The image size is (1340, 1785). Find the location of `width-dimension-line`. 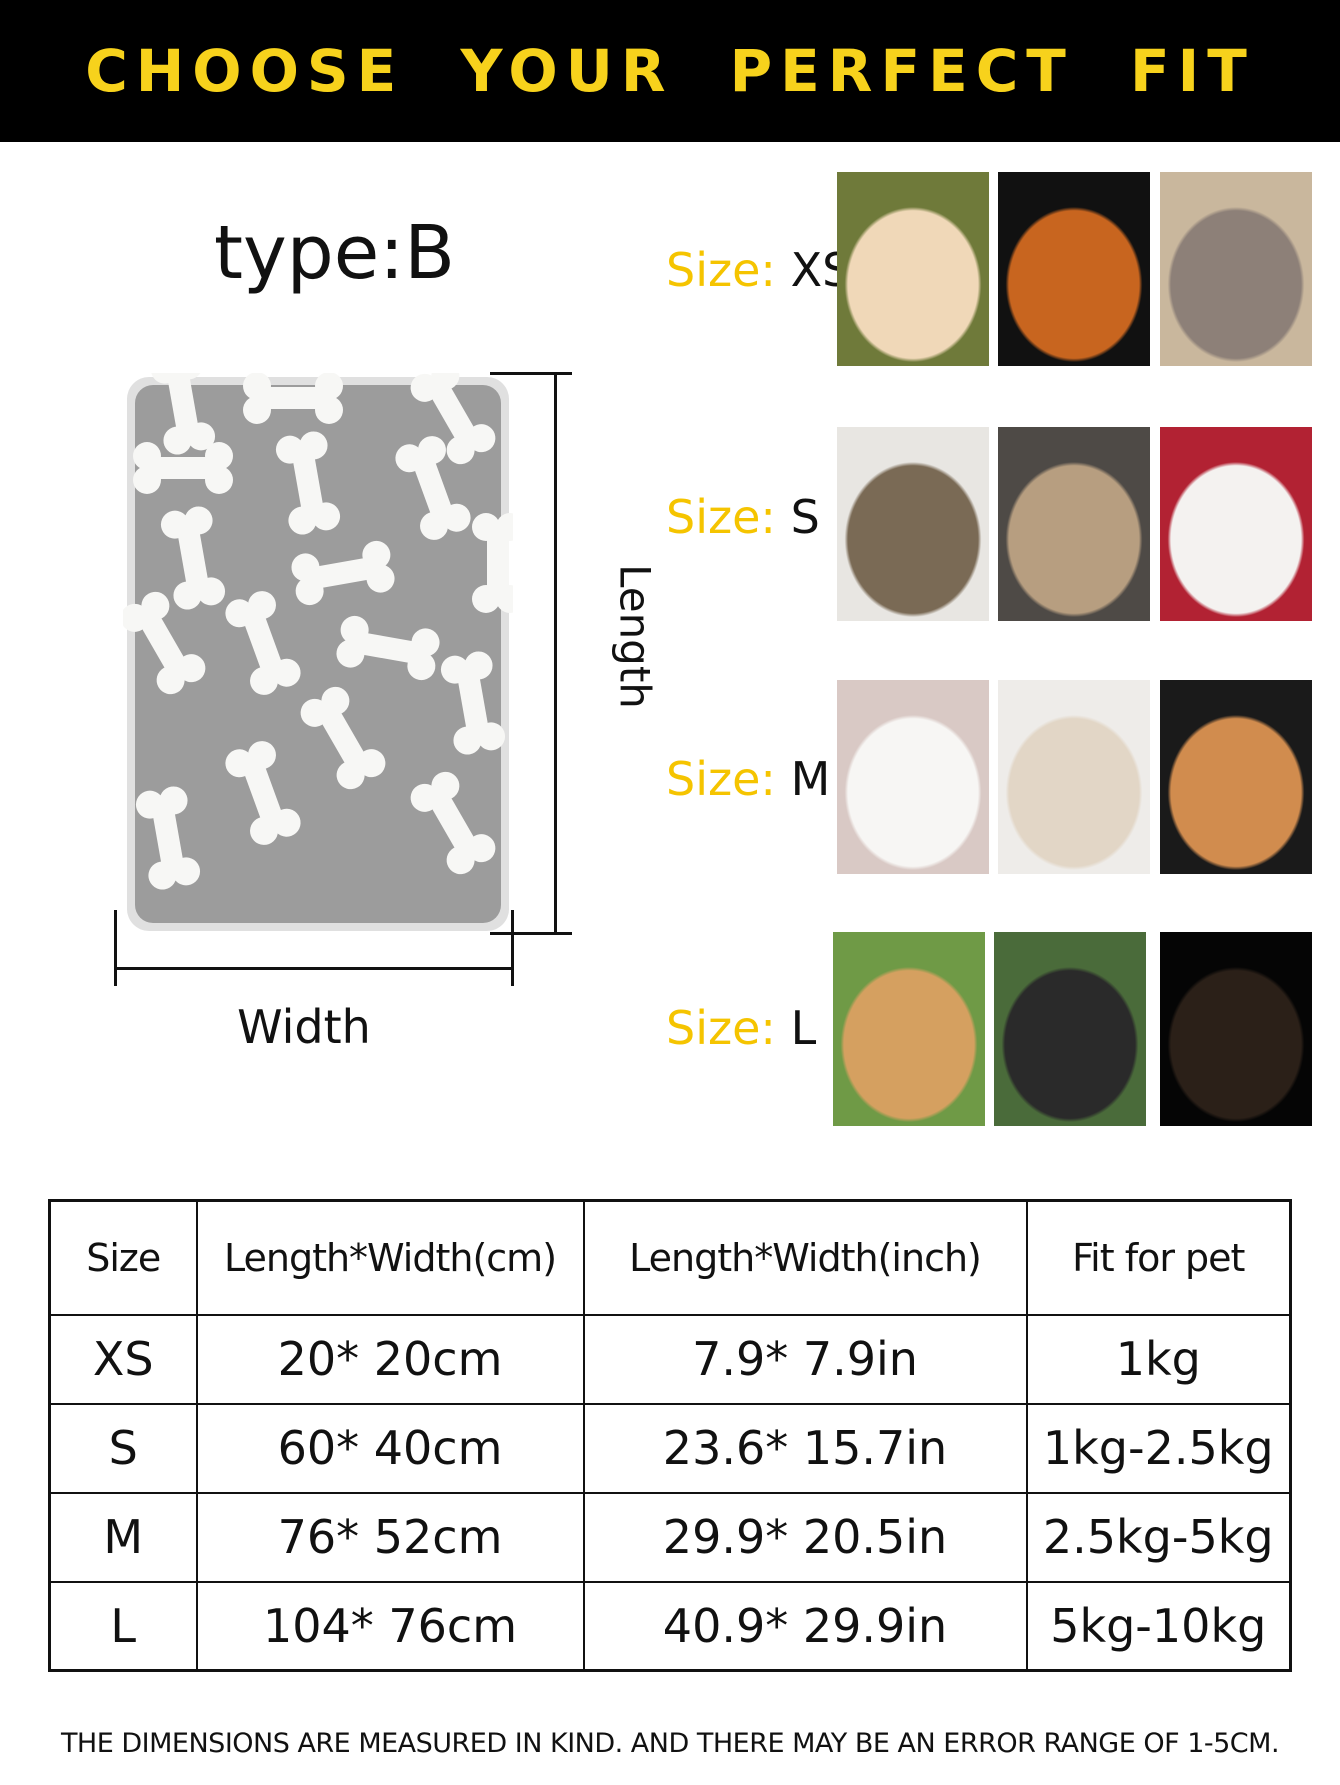

width-dimension-line is located at coordinates (314, 968).